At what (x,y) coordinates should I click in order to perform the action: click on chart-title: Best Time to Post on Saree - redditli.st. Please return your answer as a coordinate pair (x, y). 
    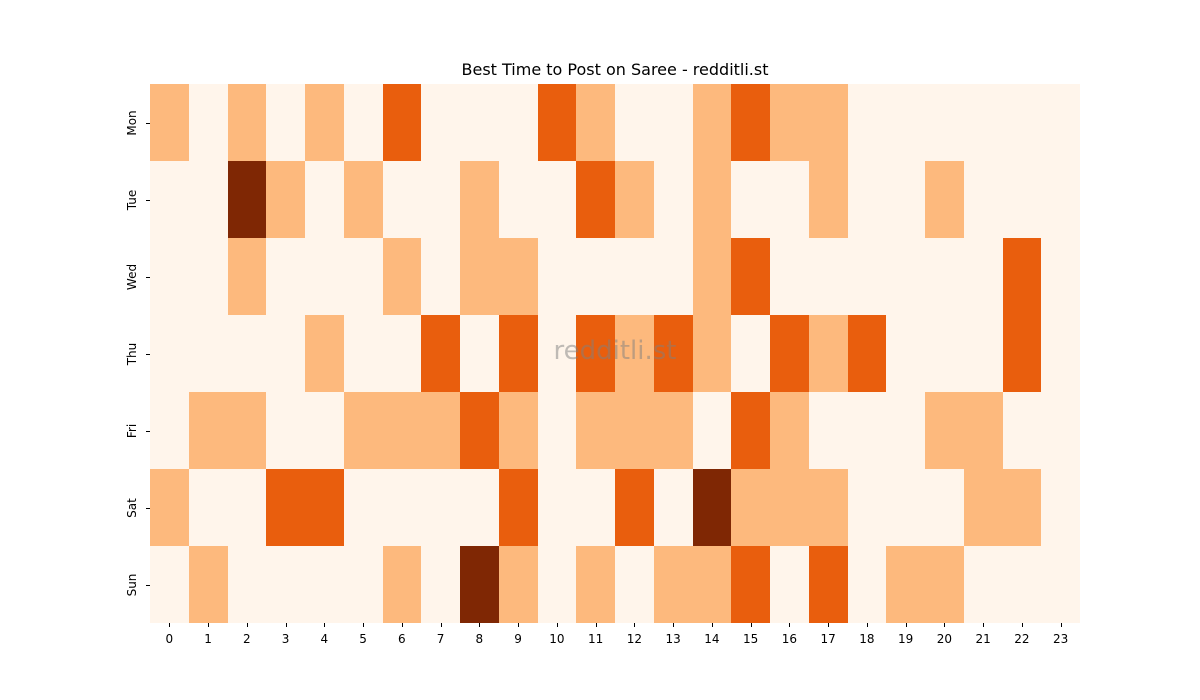
    Looking at the image, I should click on (615, 69).